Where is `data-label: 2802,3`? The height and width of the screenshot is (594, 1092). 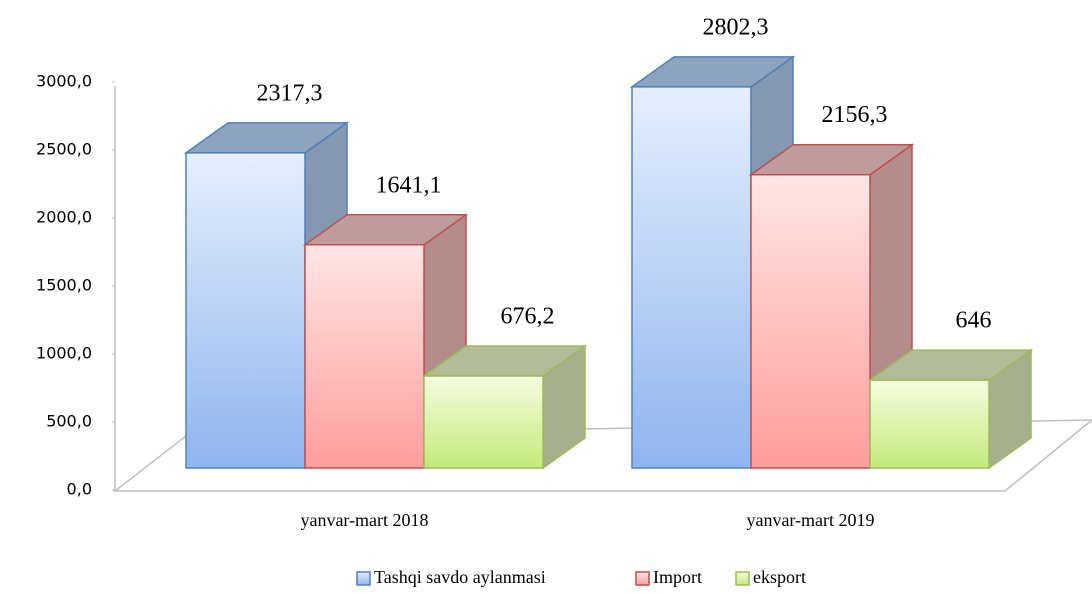
data-label: 2802,3 is located at coordinates (736, 27).